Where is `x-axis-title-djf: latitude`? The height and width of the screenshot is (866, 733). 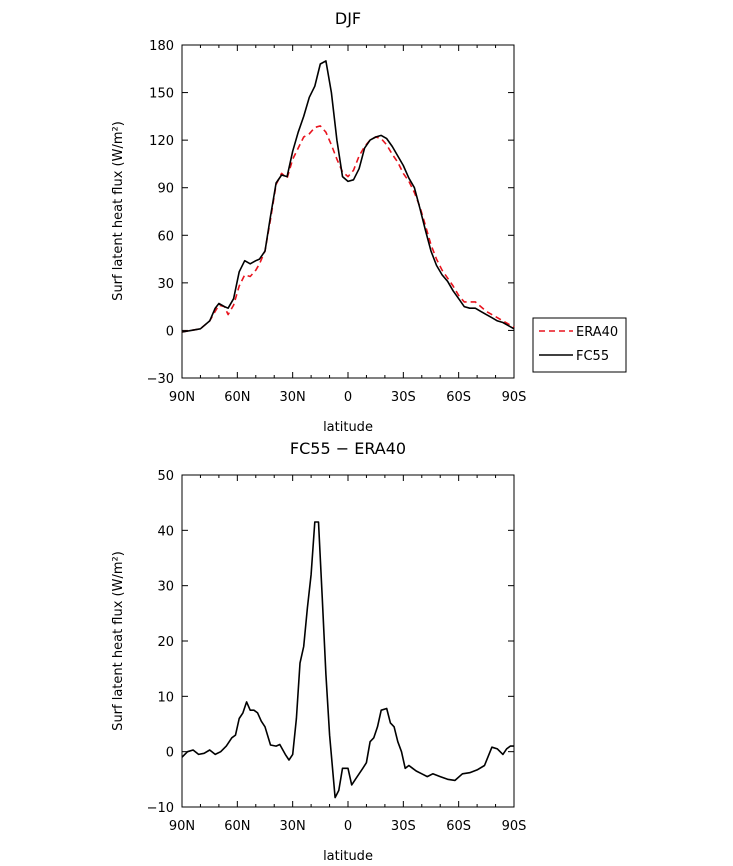 x-axis-title-djf: latitude is located at coordinates (348, 427).